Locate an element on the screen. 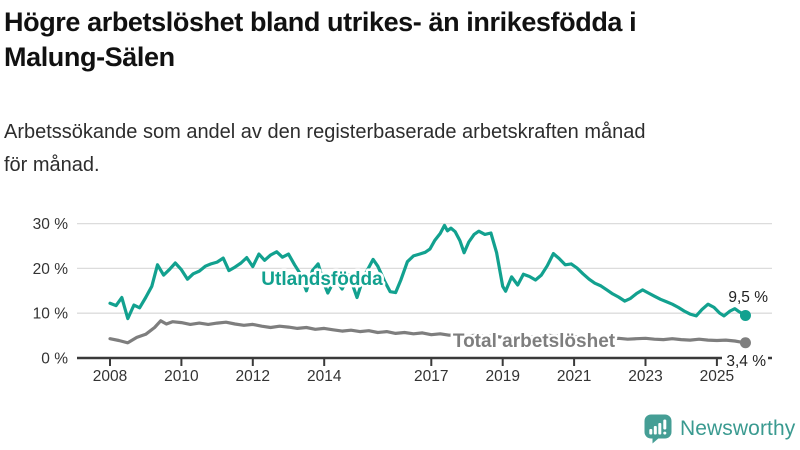 The height and width of the screenshot is (450, 800). y-tick-label-0: 0 % is located at coordinates (54, 359).